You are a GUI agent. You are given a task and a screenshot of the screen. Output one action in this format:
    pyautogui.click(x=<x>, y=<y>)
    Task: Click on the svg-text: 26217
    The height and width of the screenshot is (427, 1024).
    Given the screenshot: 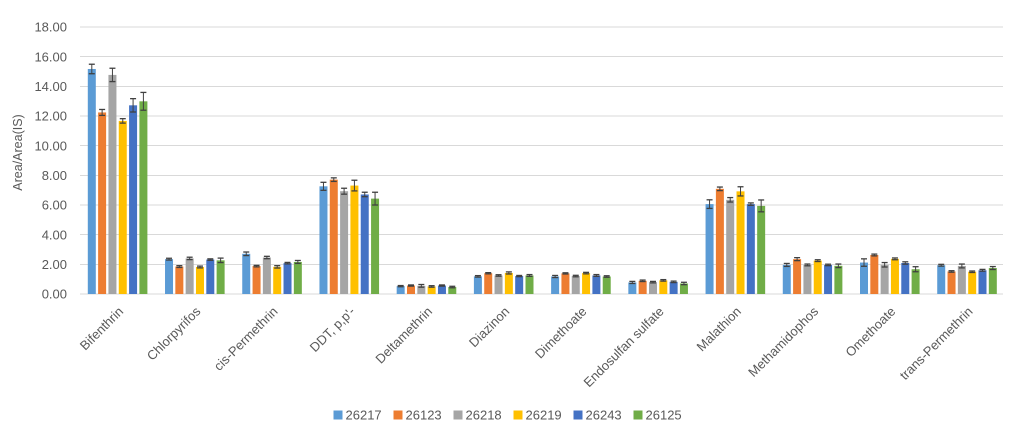 What is the action you would take?
    pyautogui.click(x=364, y=415)
    